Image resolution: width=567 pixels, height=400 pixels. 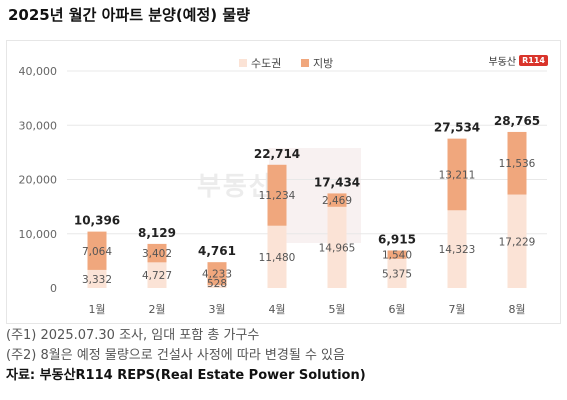 I want to click on data-label-total: 28,765, so click(x=517, y=121).